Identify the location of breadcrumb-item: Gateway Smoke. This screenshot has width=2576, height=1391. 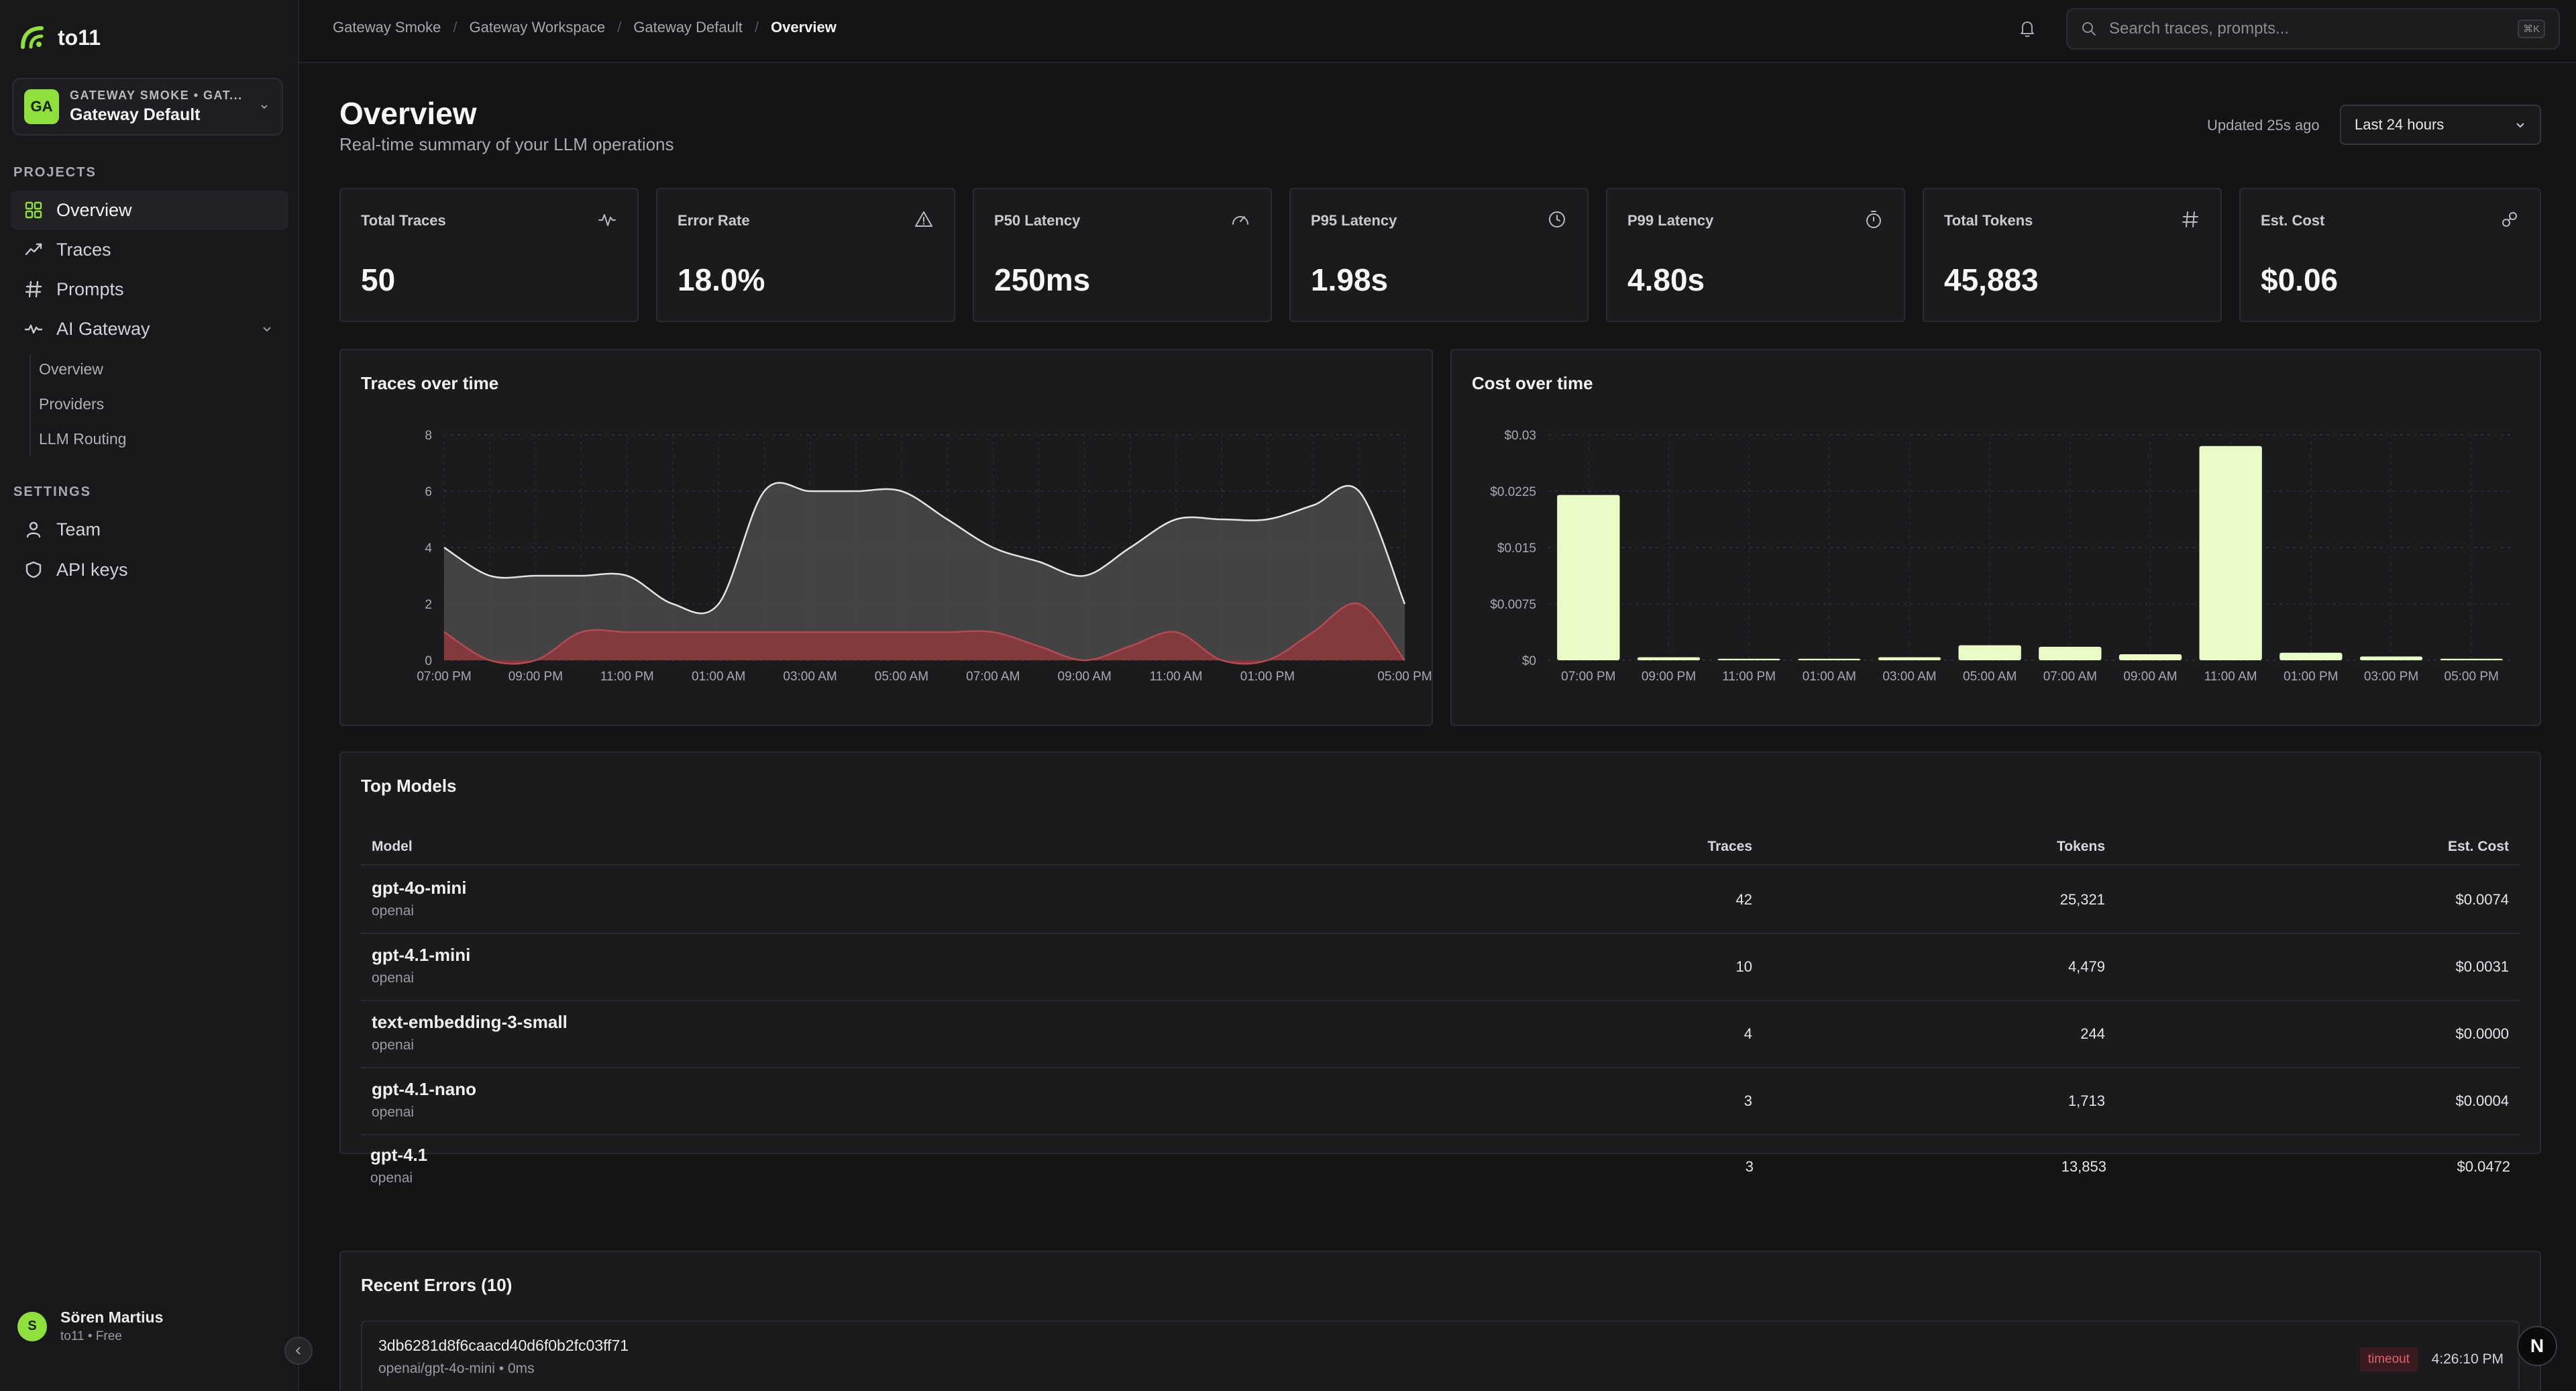
(387, 27).